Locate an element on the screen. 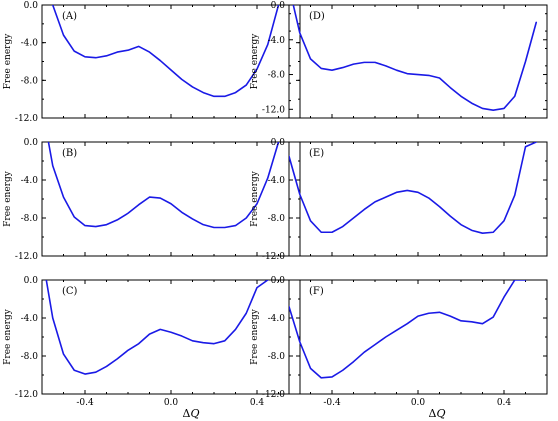 Image resolution: width=558 pixels, height=421 pixels. panel-label: (B) is located at coordinates (69, 153).